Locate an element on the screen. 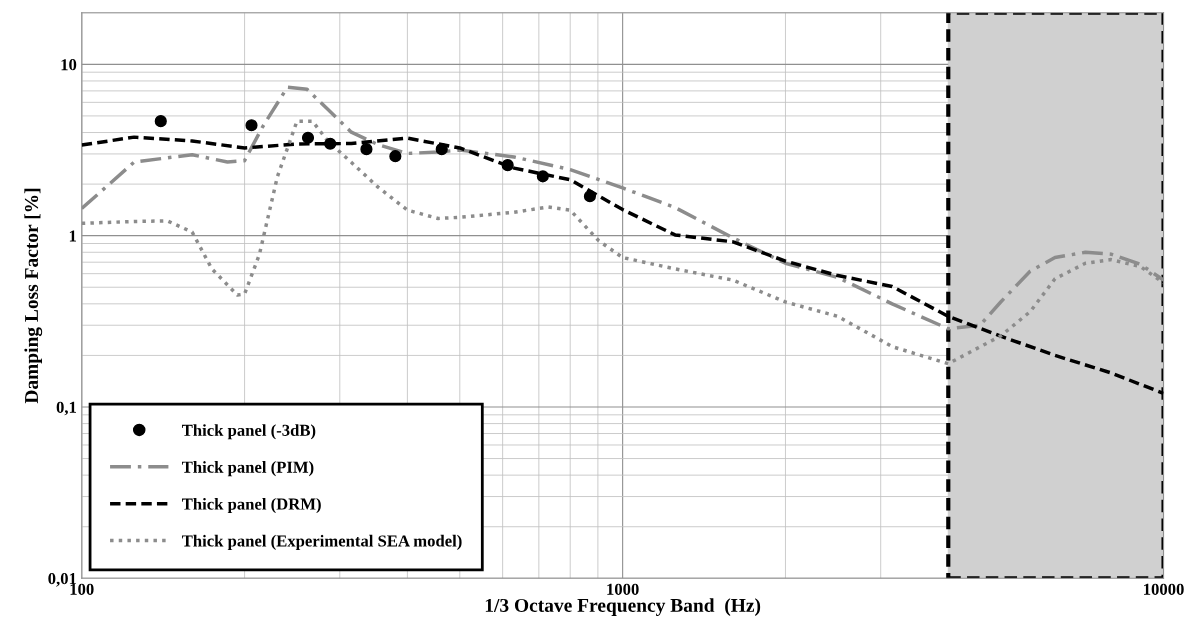 The width and height of the screenshot is (1202, 639). legend-label: Thick panel (-3dB) is located at coordinates (249, 432).